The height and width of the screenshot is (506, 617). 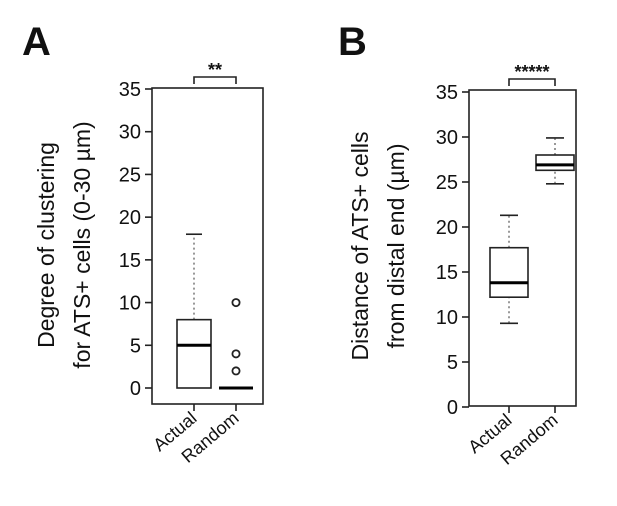 What do you see at coordinates (36, 42) in the screenshot?
I see `panel-label: A` at bounding box center [36, 42].